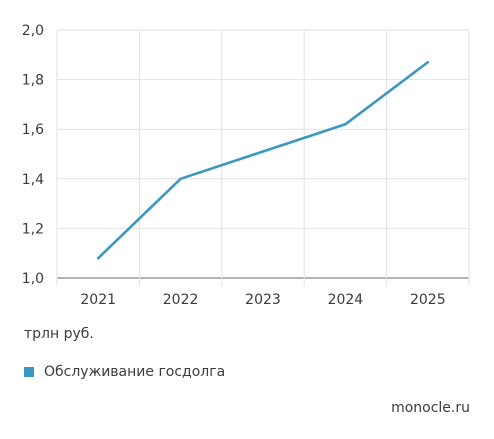 This screenshot has height=439, width=494. Describe the element at coordinates (135, 372) in the screenshot. I see `legend-label: Обслуживание госдолга` at that location.